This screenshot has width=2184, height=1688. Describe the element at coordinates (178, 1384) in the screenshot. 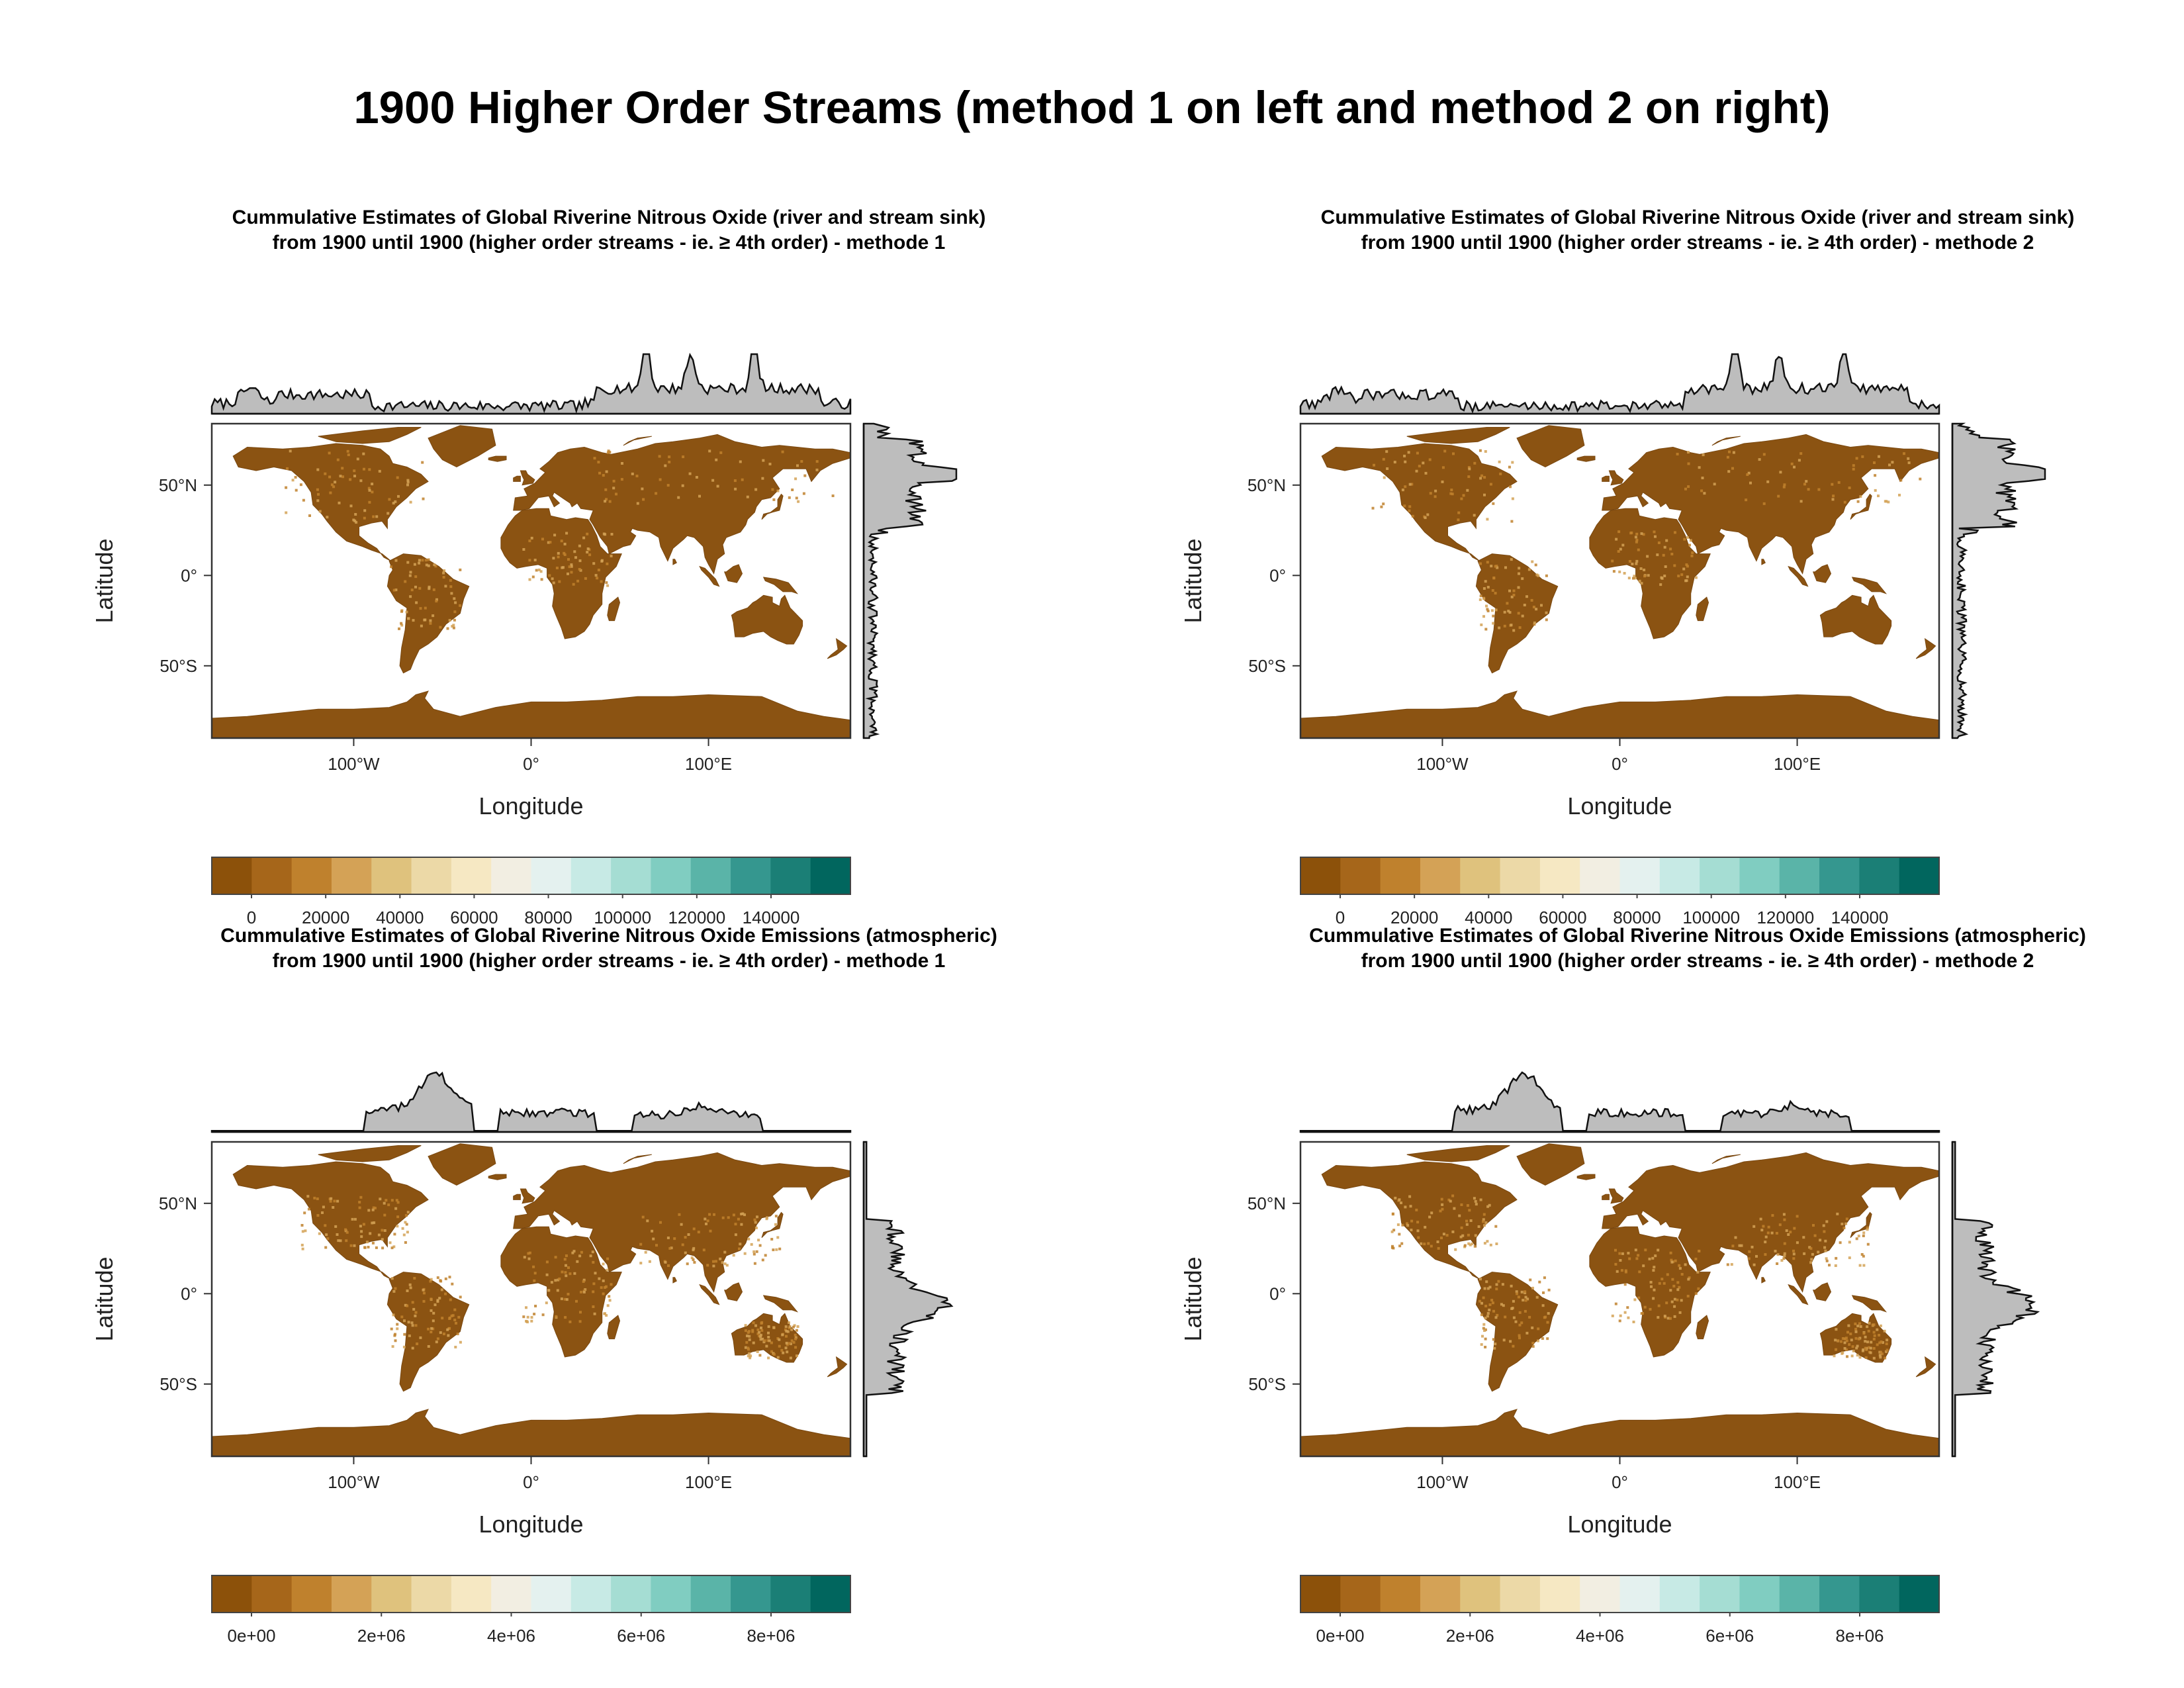

I see `y-tick-label: 50°S` at that location.